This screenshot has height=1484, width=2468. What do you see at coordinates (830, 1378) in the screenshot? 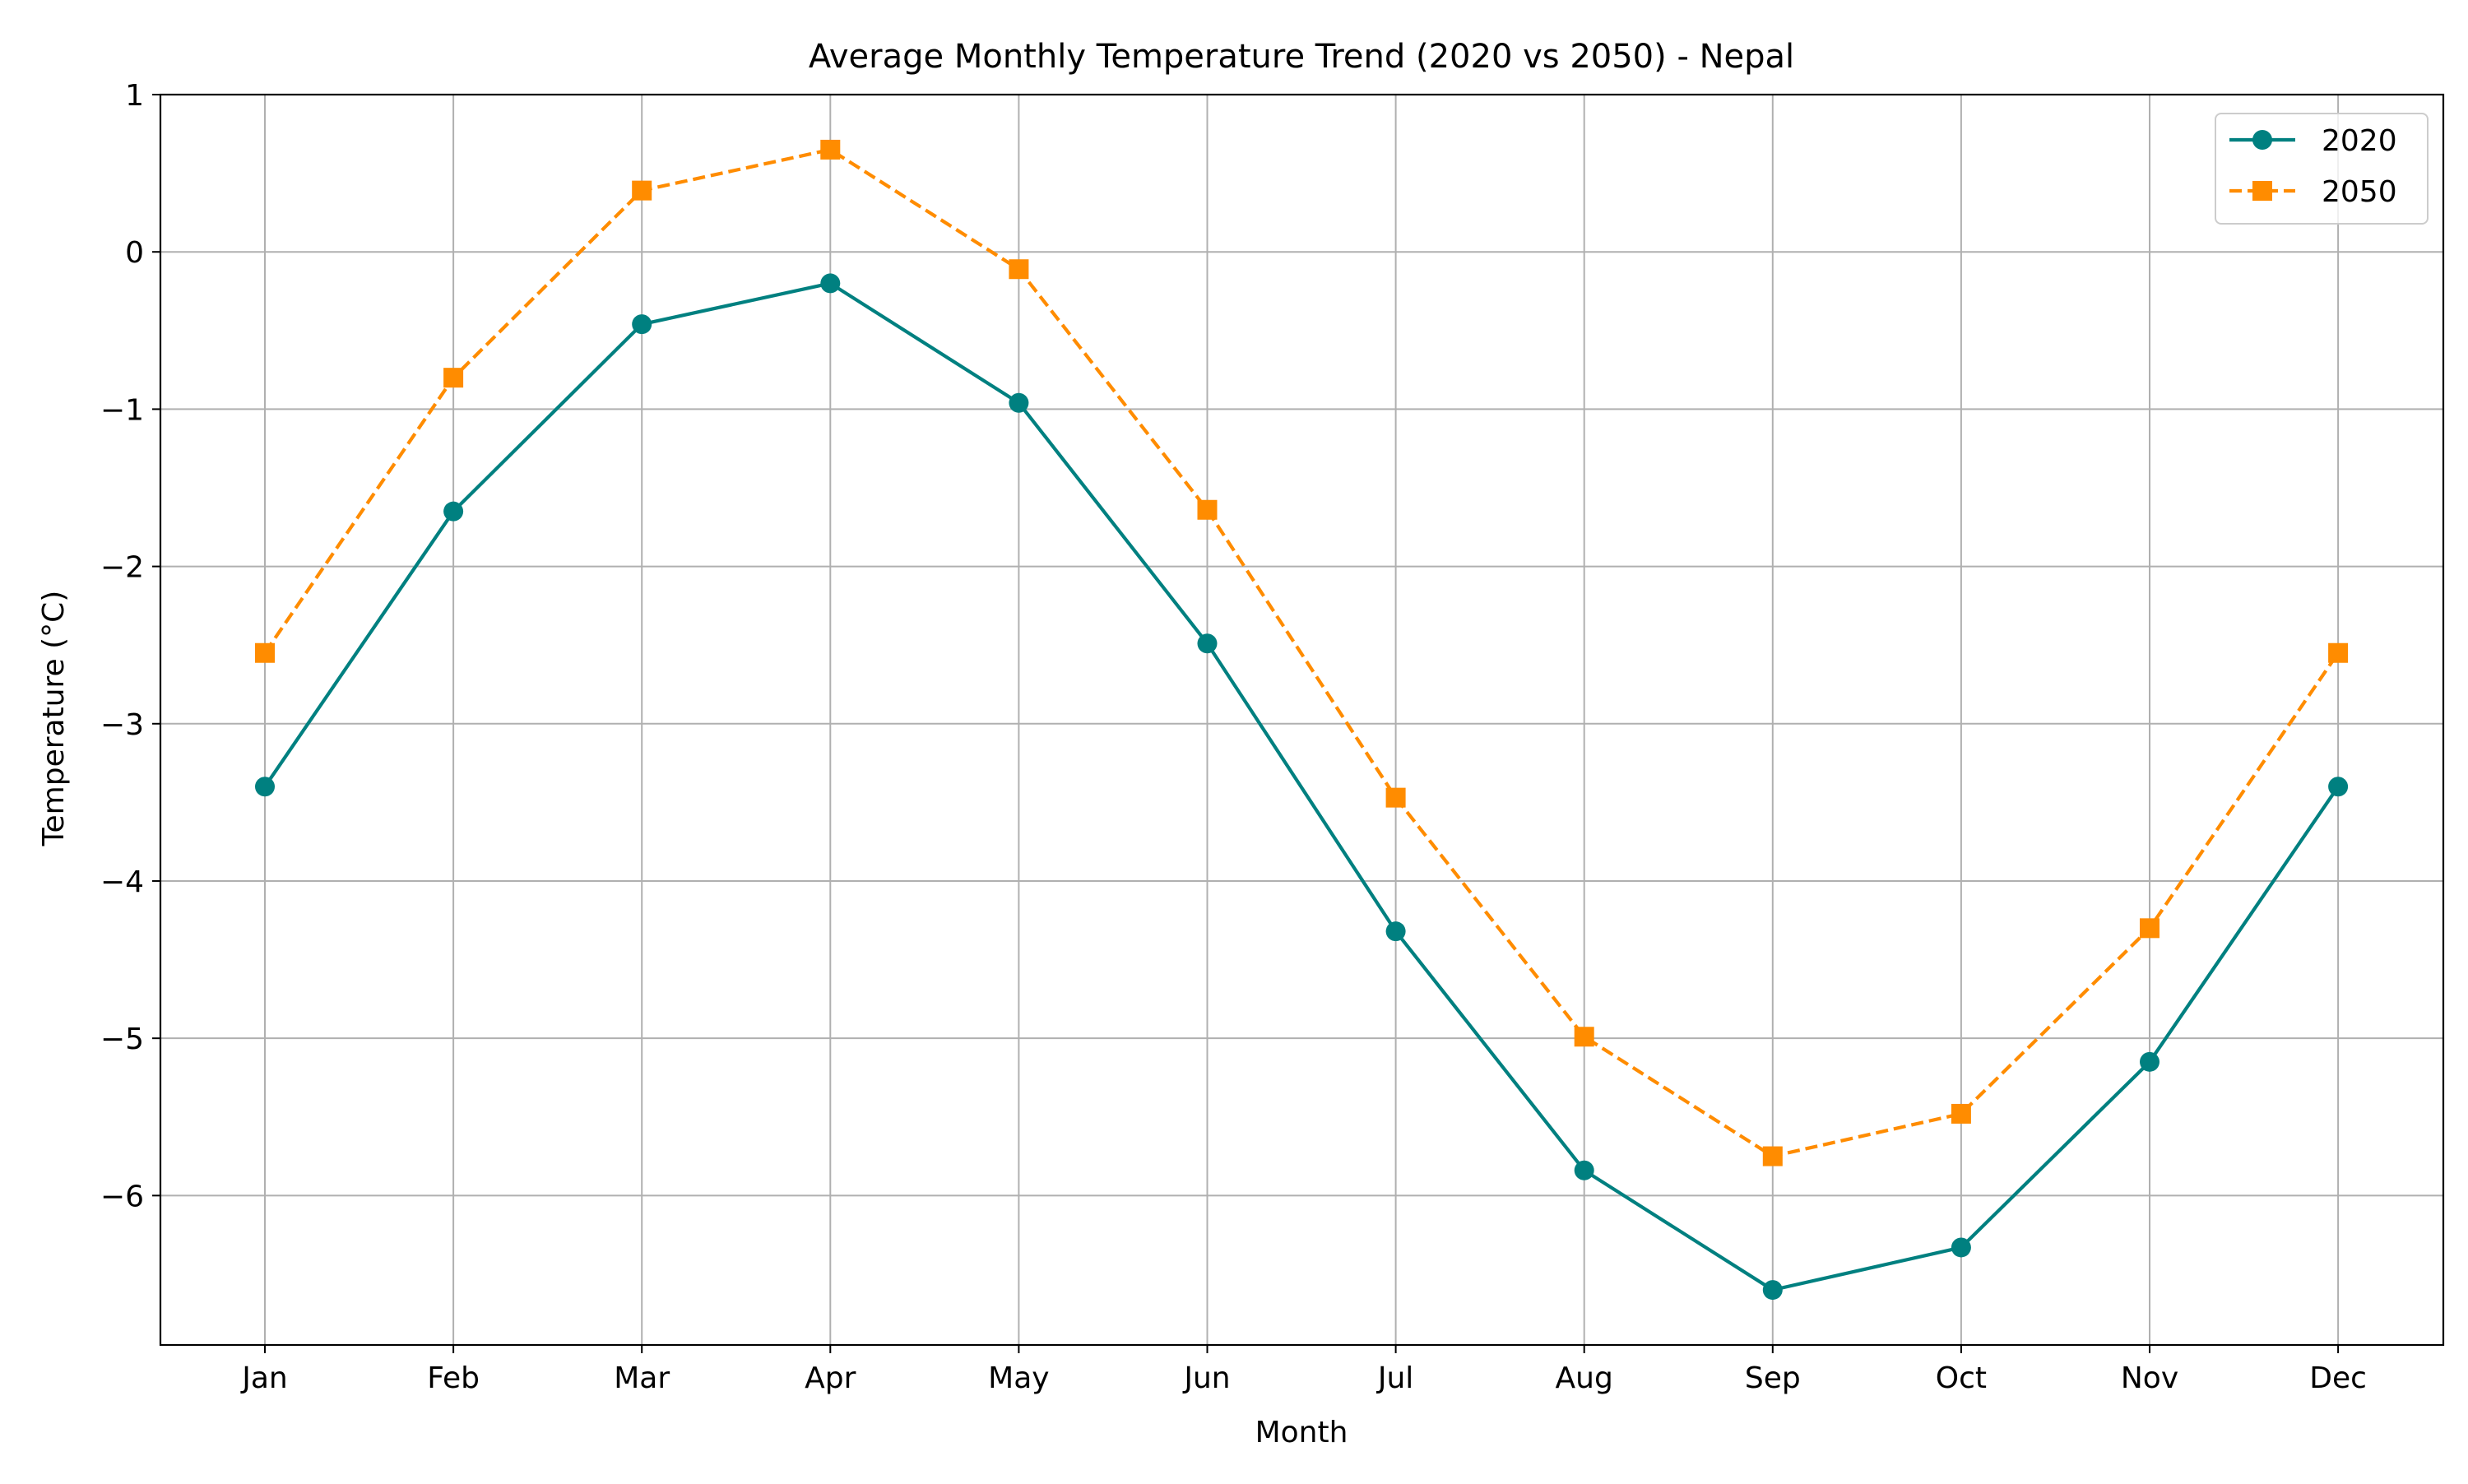
I see `x-tick-label: Apr` at bounding box center [830, 1378].